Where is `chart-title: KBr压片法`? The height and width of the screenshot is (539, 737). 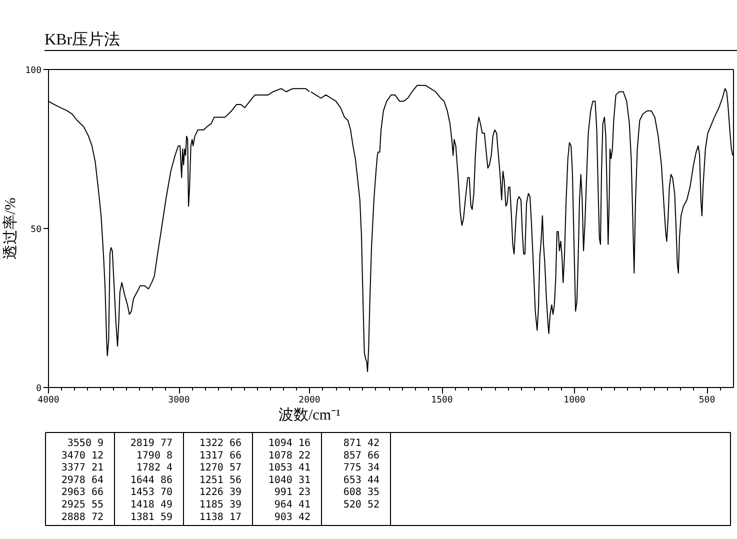 chart-title: KBr压片法 is located at coordinates (82, 39).